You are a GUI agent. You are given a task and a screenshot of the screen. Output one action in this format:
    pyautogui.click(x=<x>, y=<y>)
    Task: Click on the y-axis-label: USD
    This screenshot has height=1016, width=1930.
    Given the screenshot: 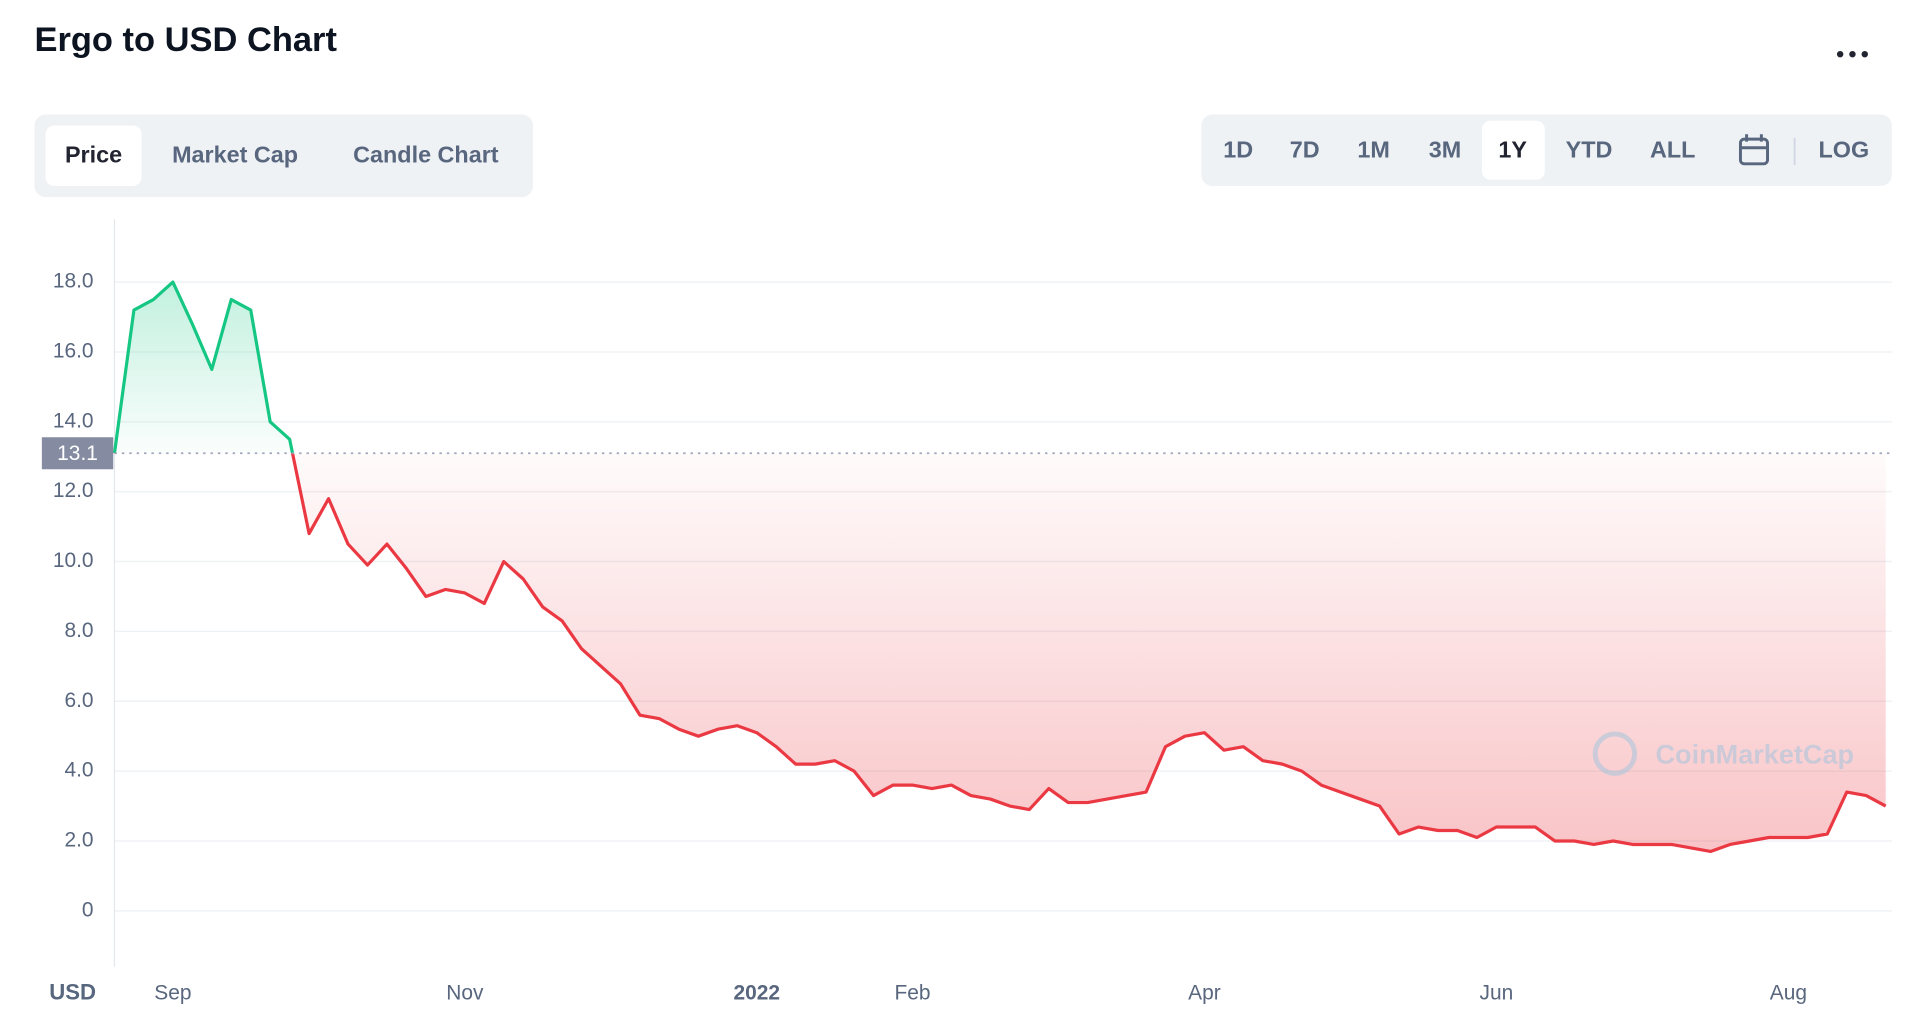 What is the action you would take?
    pyautogui.click(x=72, y=992)
    